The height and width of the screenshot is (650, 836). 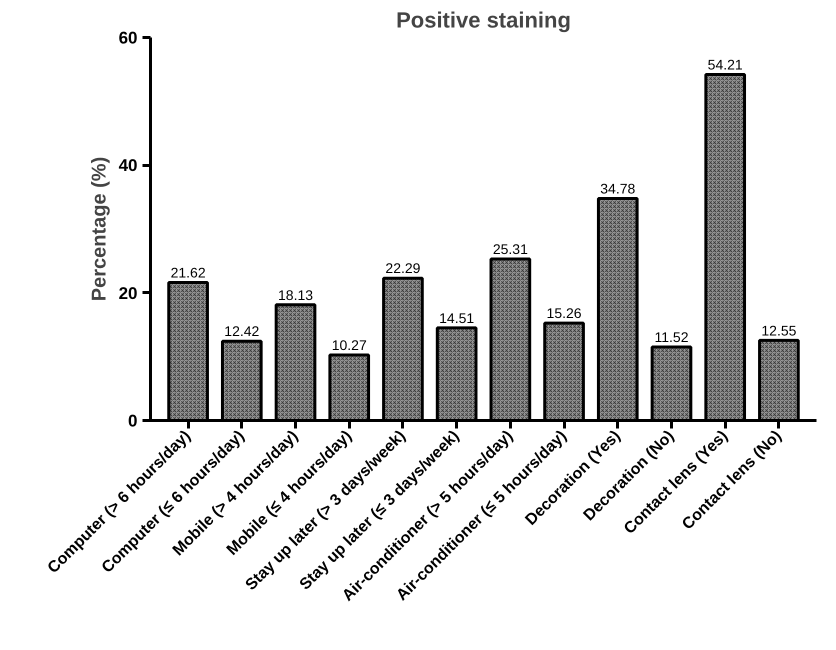 I want to click on data-label: 54.21, so click(x=725, y=64).